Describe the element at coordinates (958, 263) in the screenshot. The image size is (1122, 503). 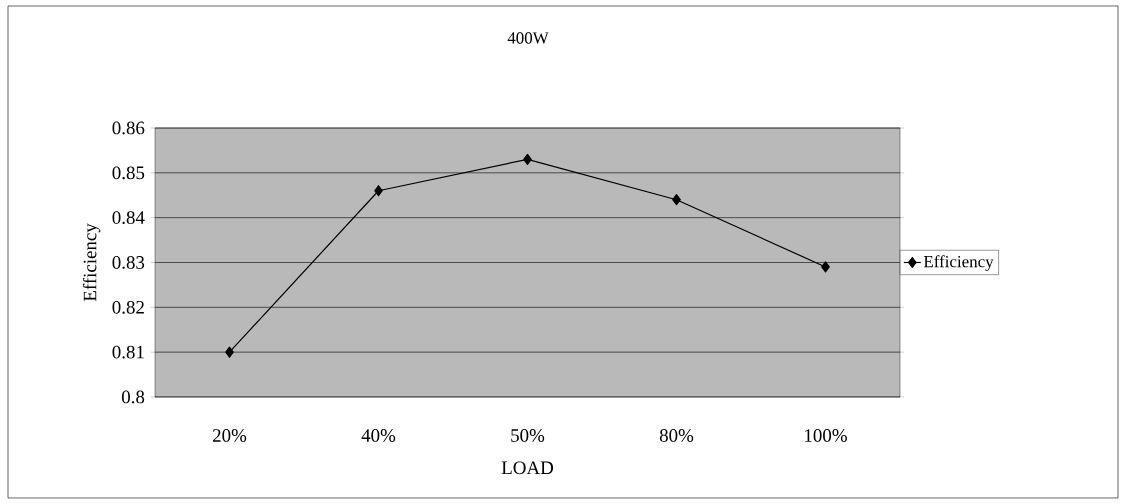
I see `legend-label: Efficiency` at that location.